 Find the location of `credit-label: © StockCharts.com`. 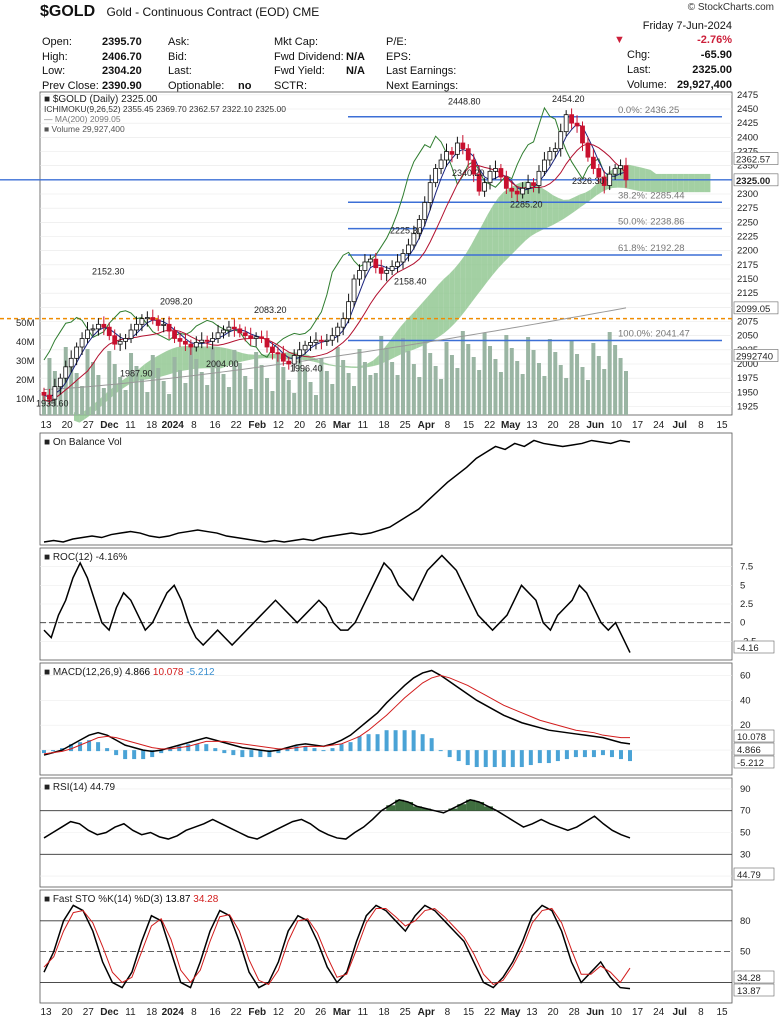

credit-label: © StockCharts.com is located at coordinates (730, 7).